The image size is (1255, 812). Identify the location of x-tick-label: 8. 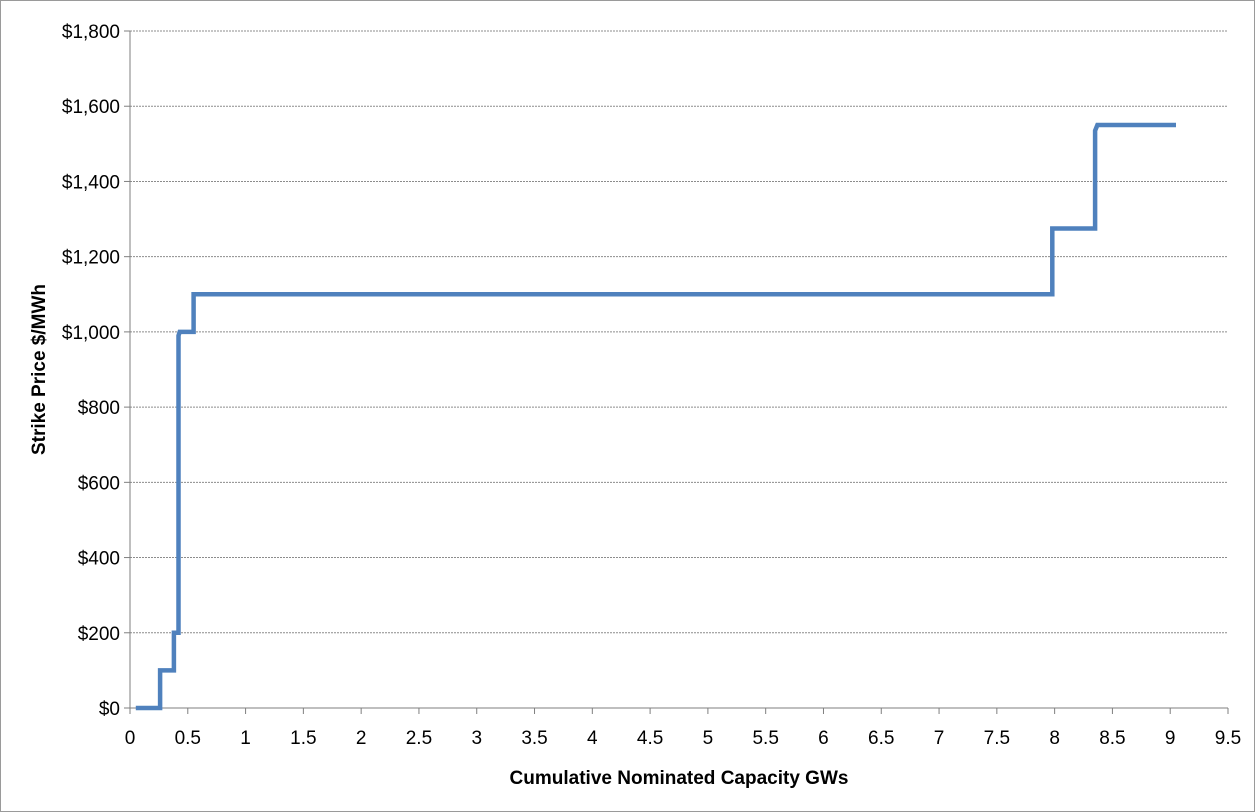
(1054, 738).